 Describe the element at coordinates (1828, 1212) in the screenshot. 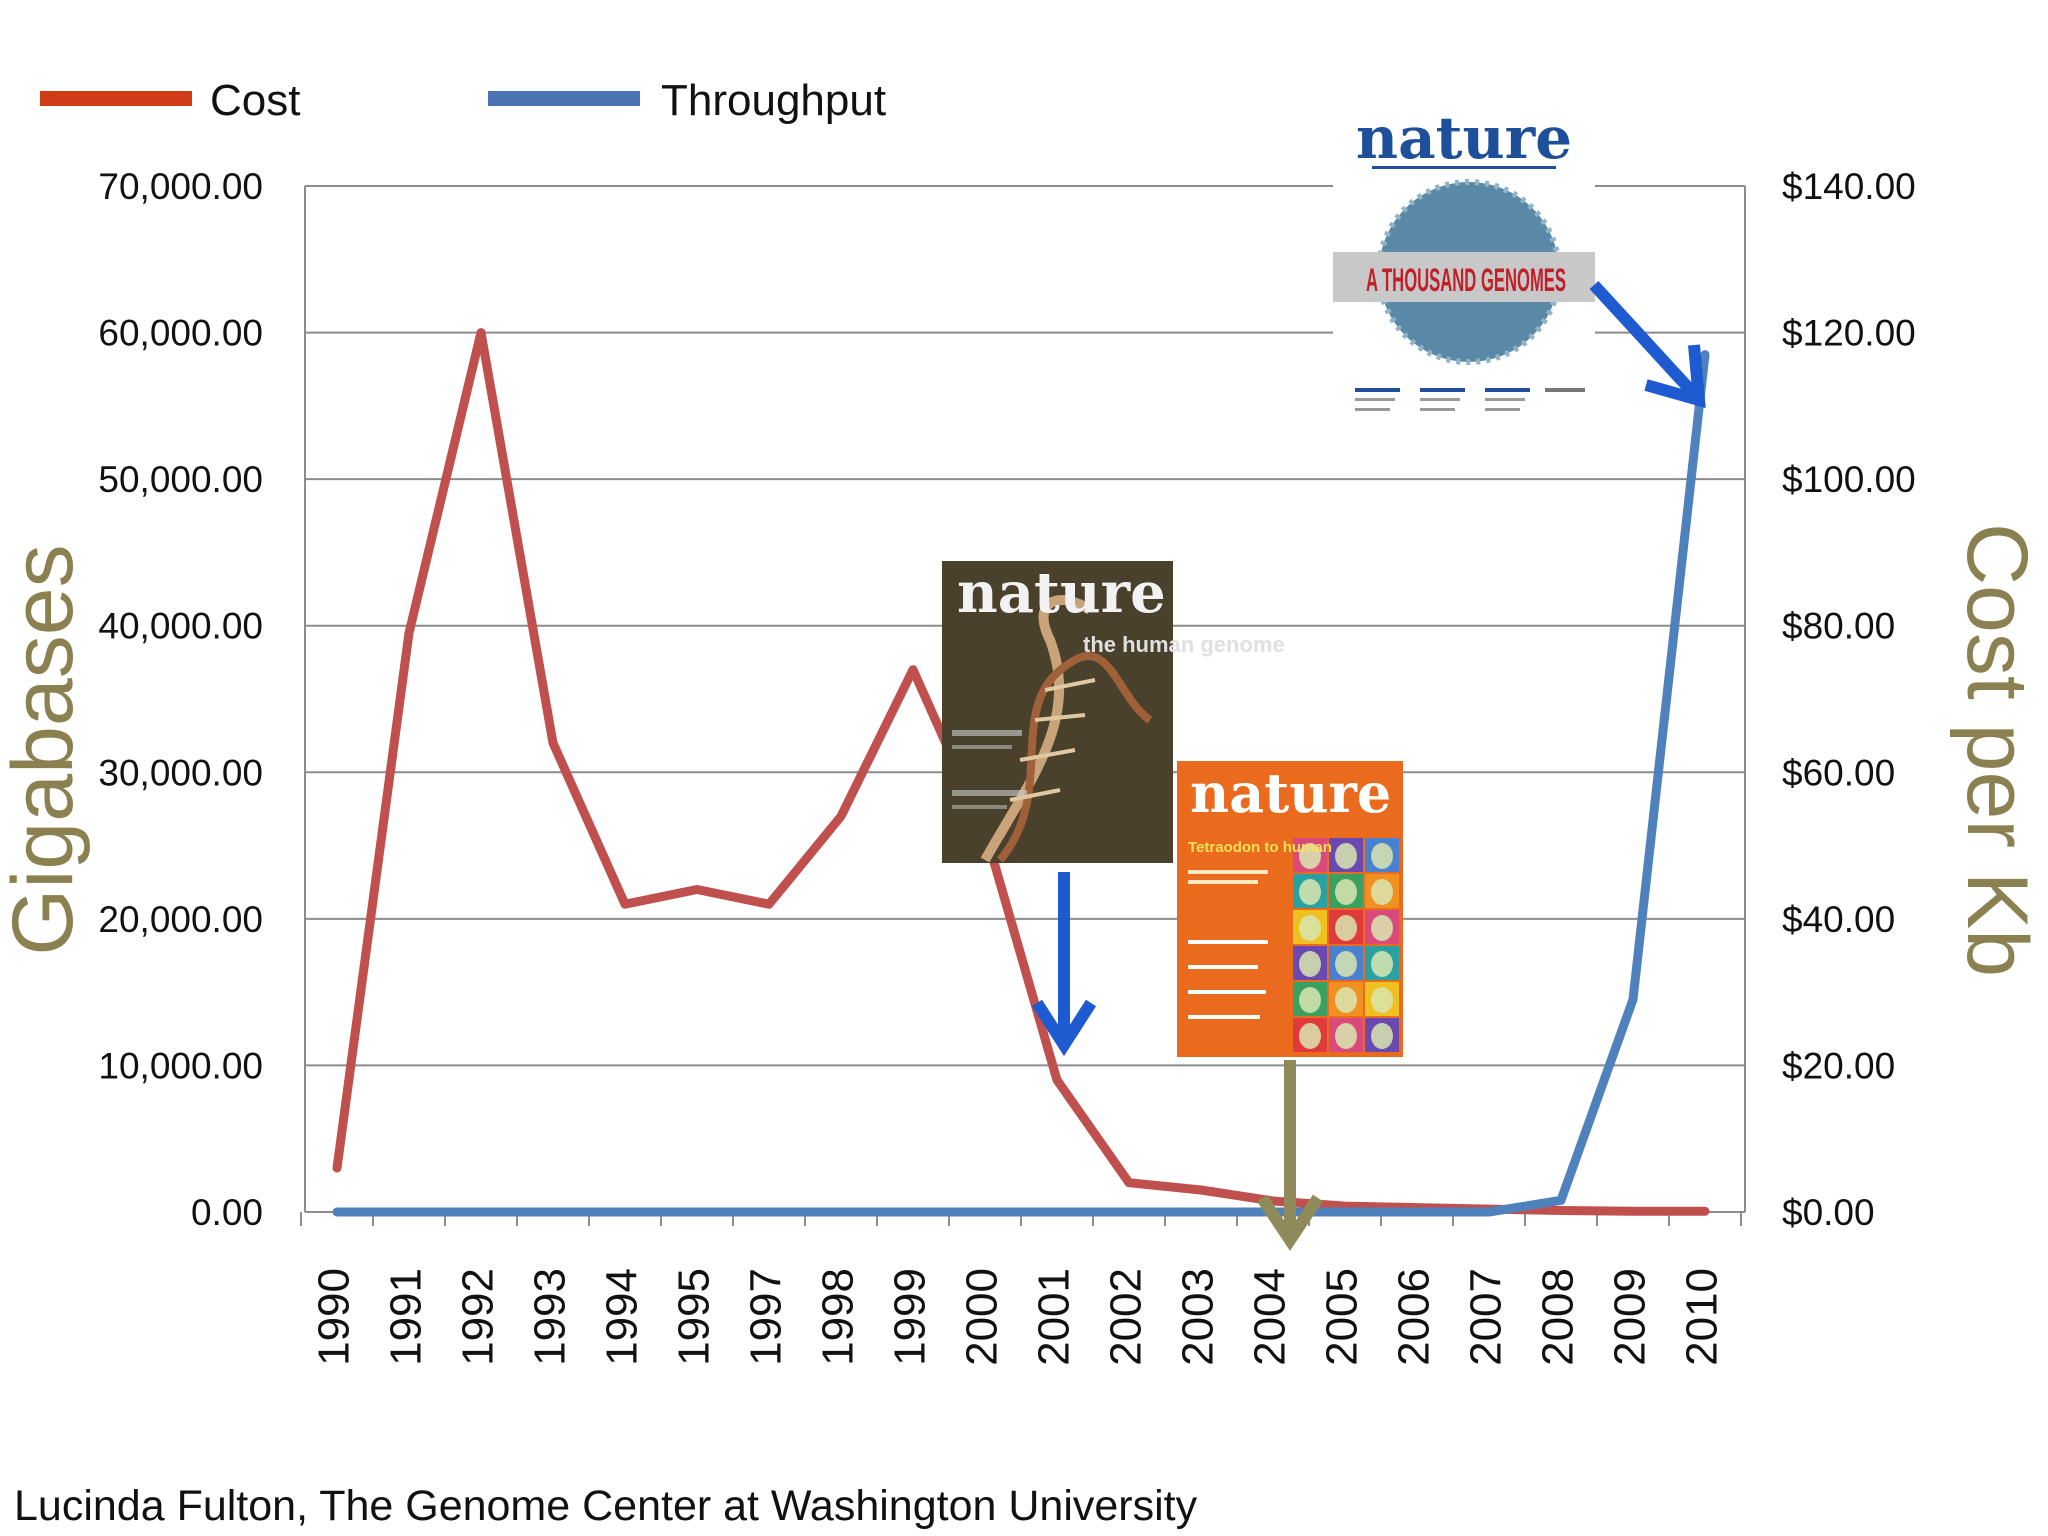

I see `y2-tick-label: $0.00` at that location.